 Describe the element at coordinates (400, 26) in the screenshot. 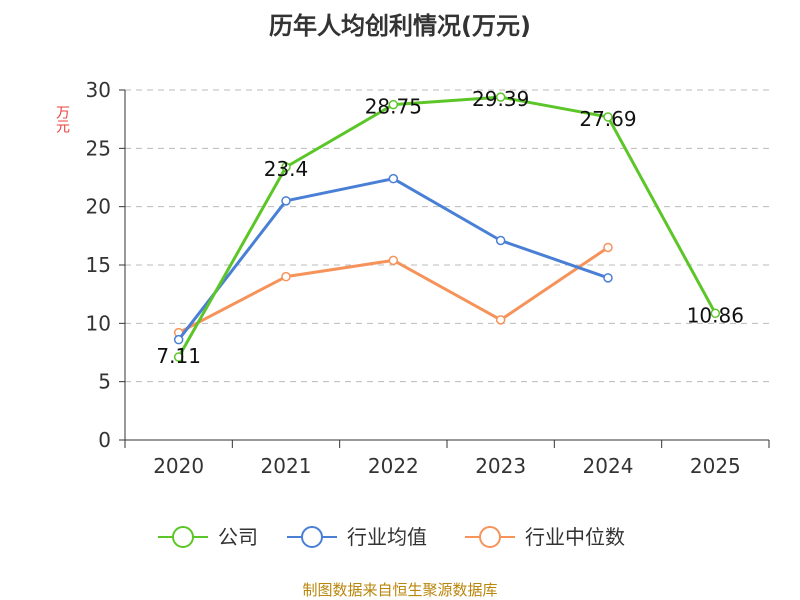

I see `chart-title: 历年人均创利情况(万元)` at that location.